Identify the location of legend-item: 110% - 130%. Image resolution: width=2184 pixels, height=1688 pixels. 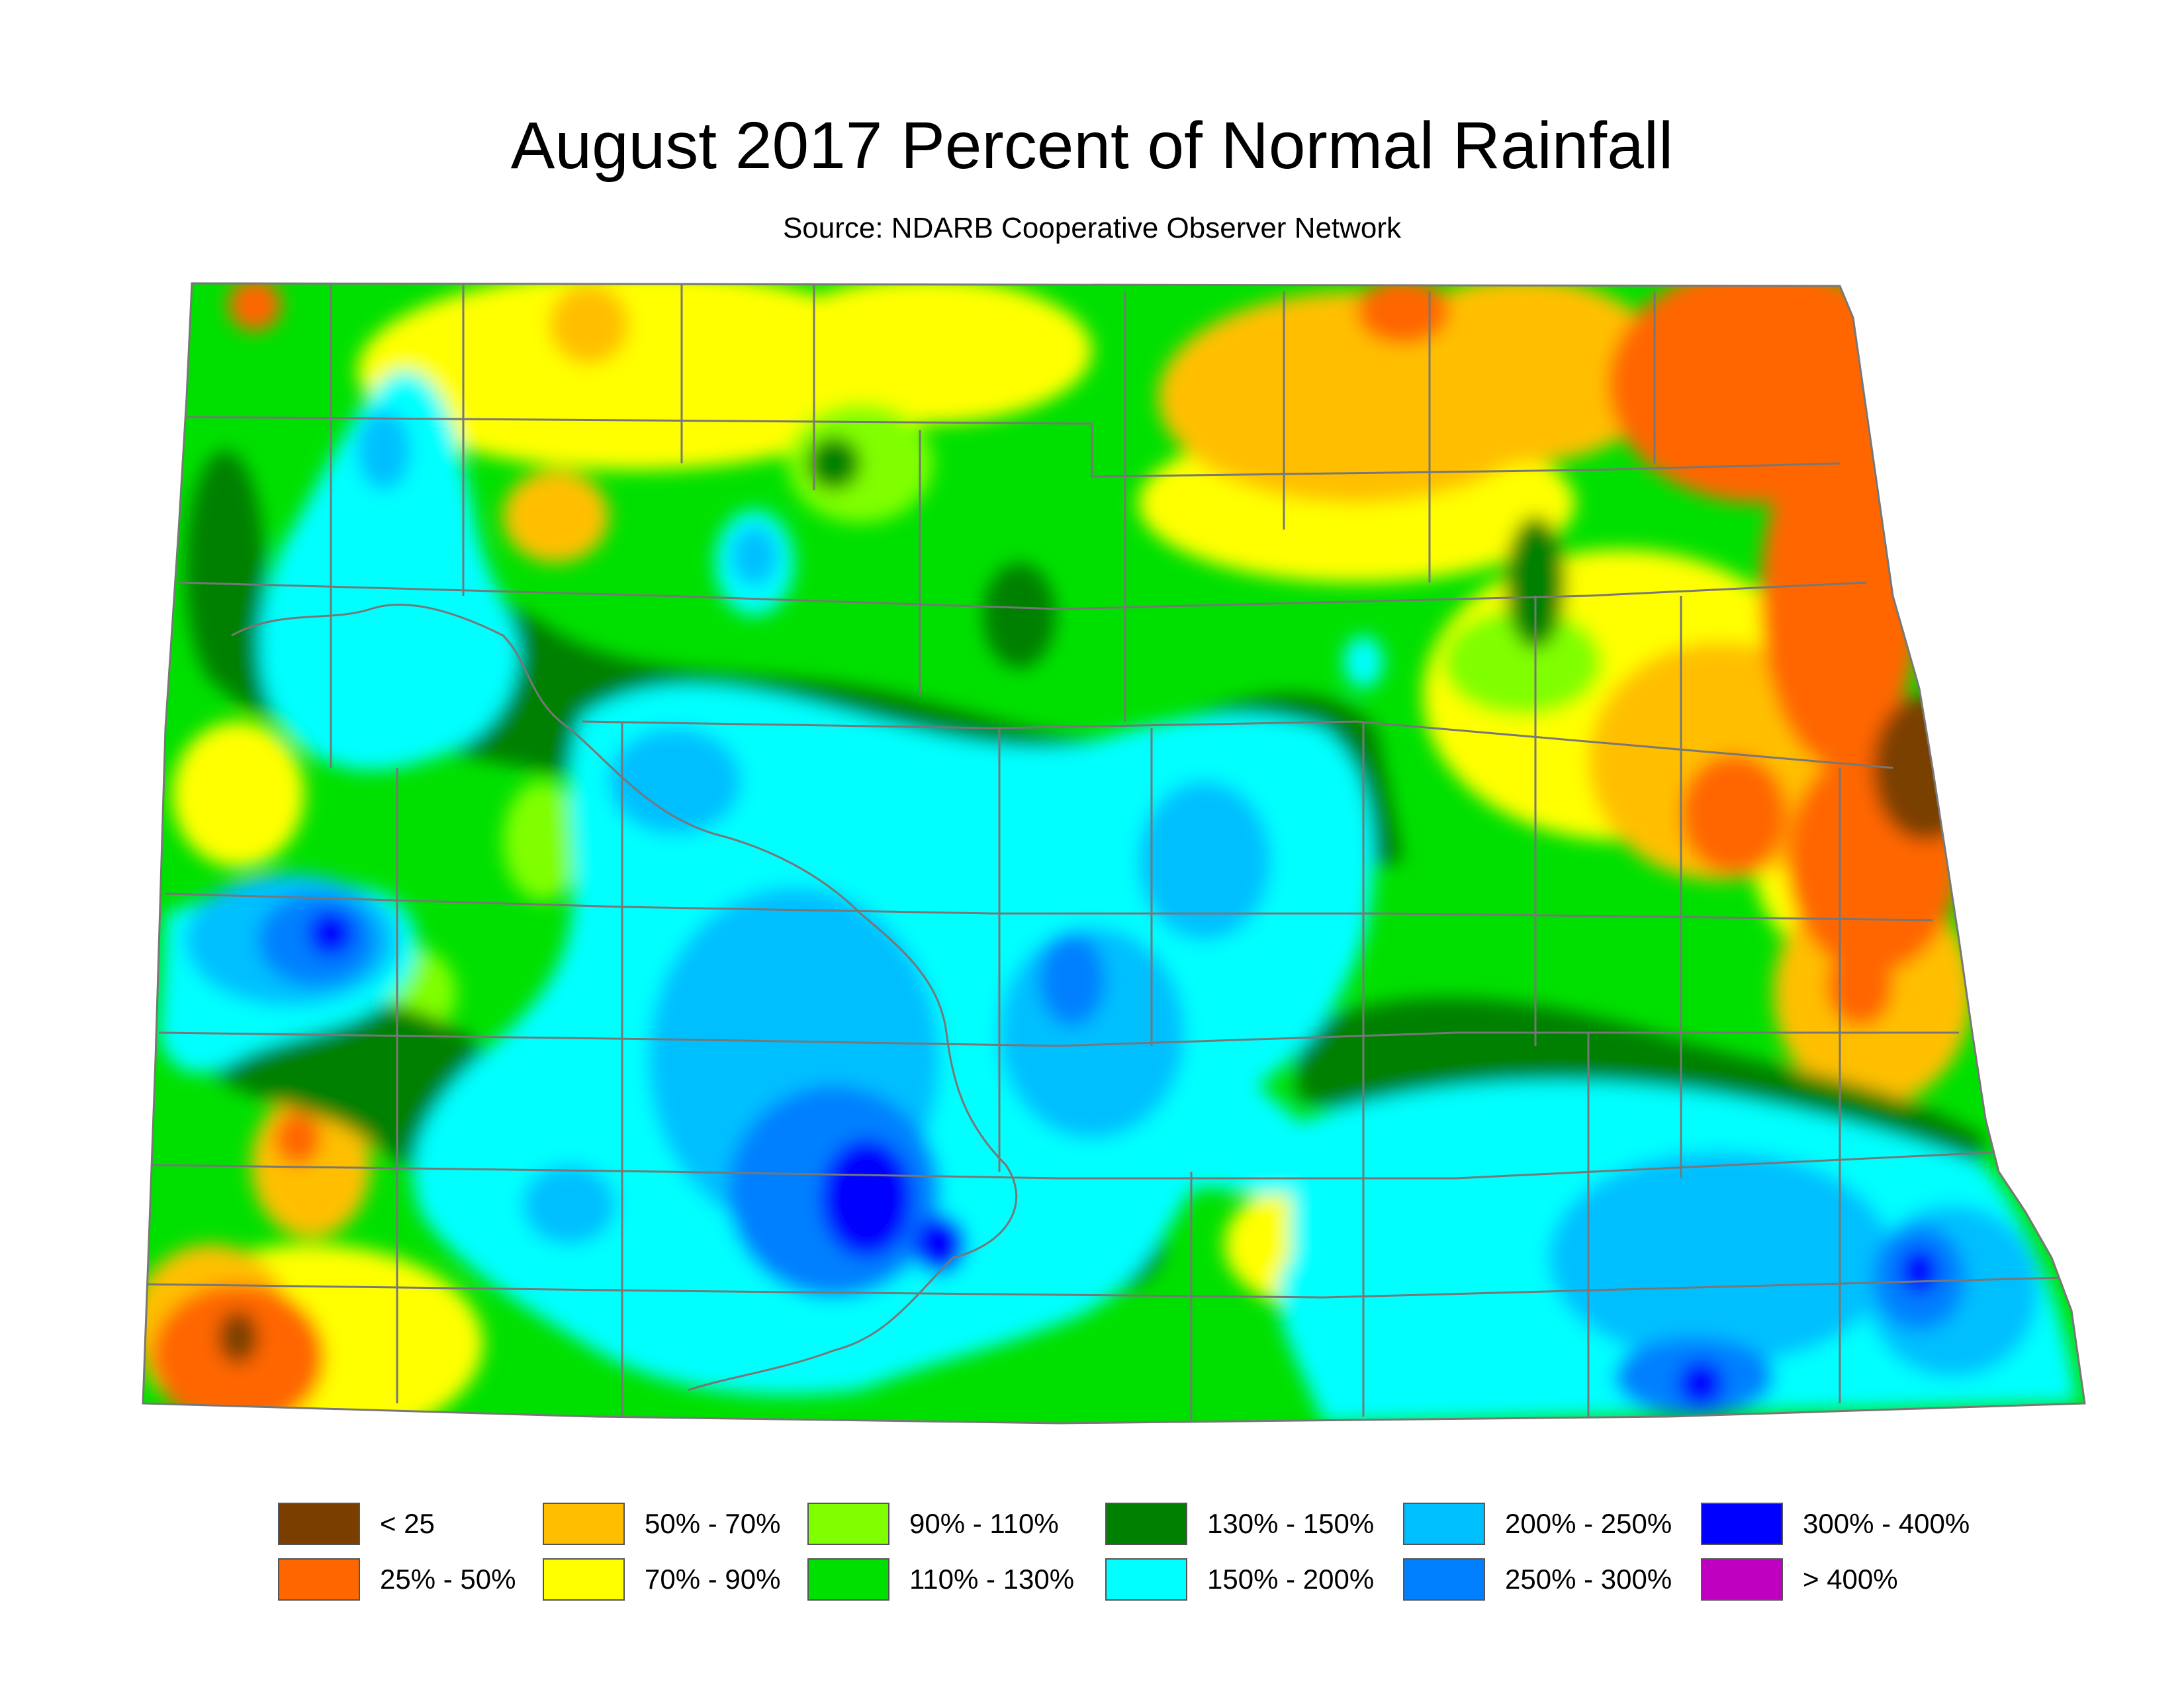
(940, 1579).